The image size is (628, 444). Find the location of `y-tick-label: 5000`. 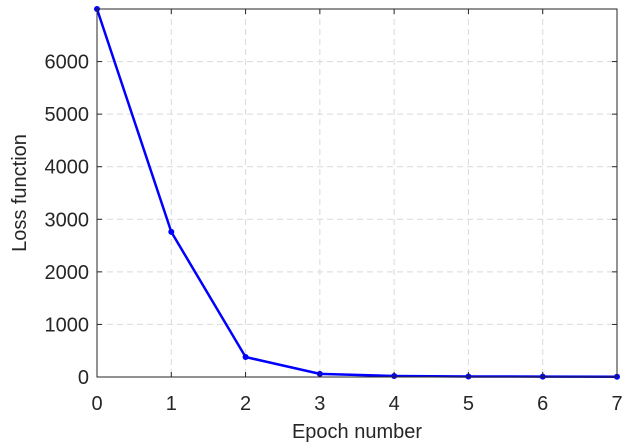

y-tick-label: 5000 is located at coordinates (67, 115).